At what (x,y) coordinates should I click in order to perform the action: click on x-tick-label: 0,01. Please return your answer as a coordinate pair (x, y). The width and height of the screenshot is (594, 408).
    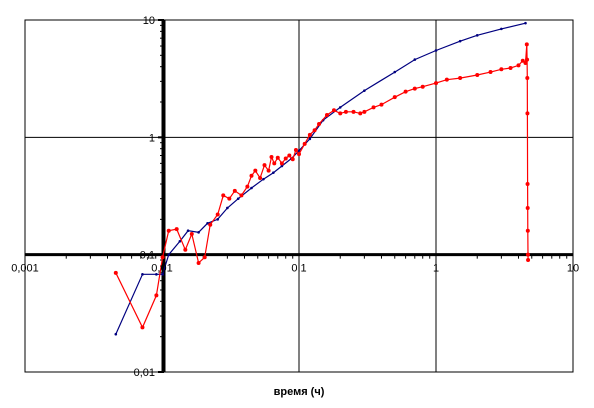
    Looking at the image, I should click on (161, 269).